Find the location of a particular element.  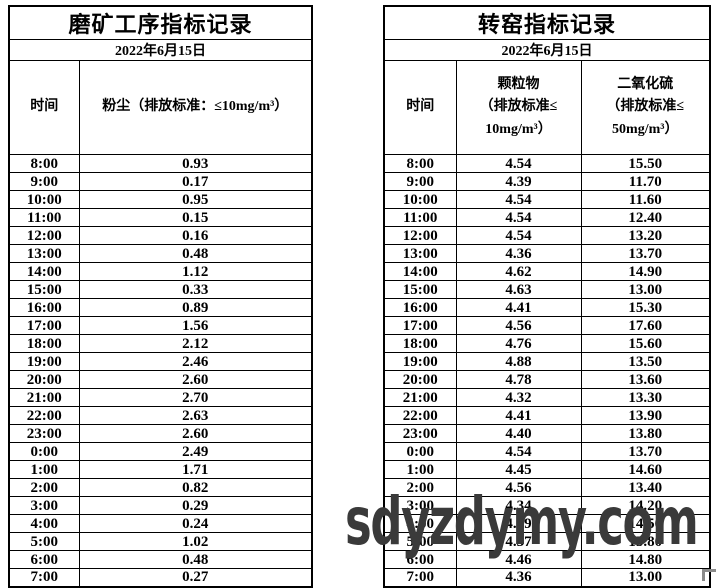

value-cell: 4.41 is located at coordinates (518, 415).